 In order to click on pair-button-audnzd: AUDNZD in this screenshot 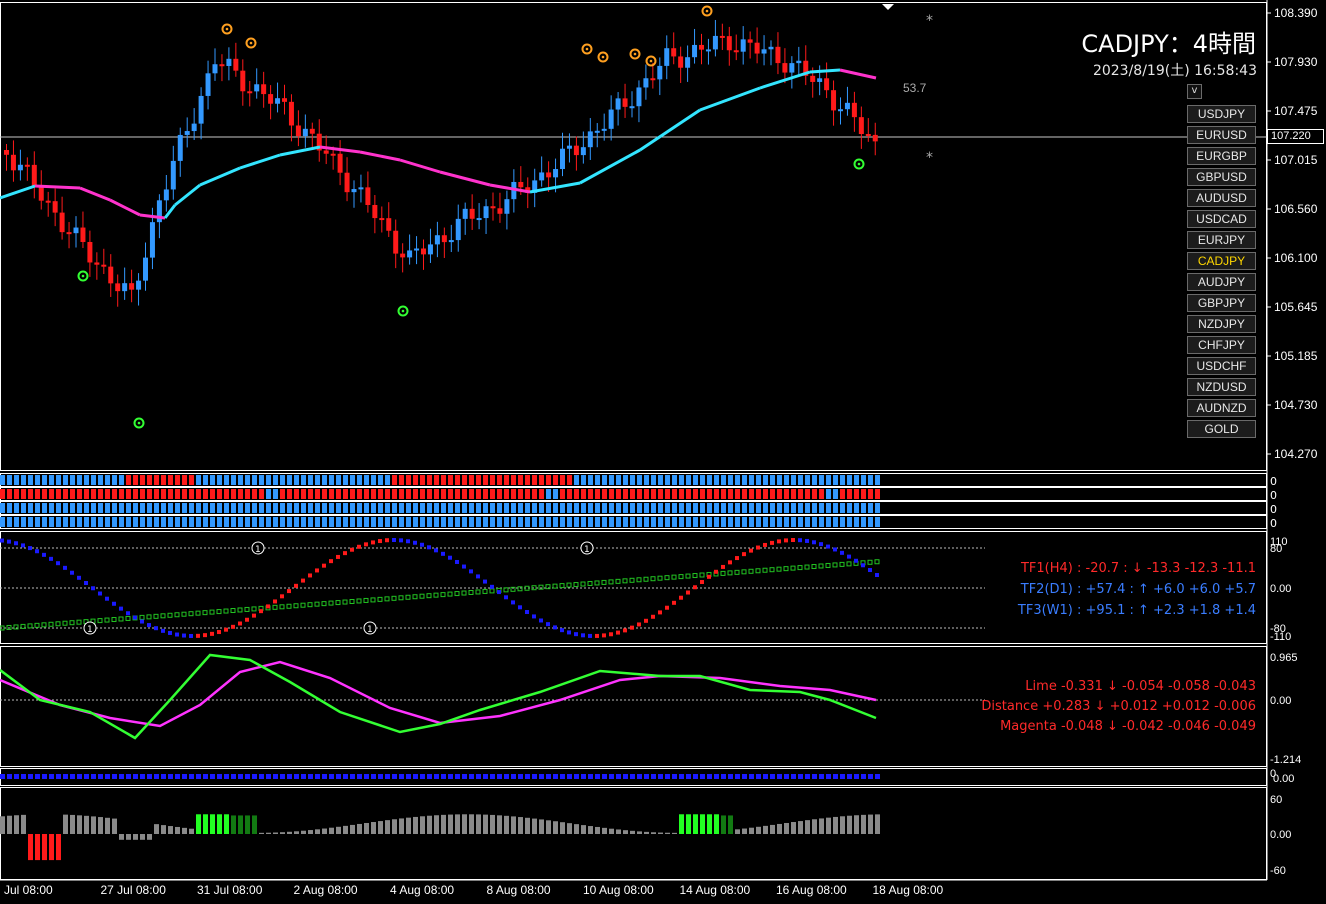, I will do `click(1221, 408)`.